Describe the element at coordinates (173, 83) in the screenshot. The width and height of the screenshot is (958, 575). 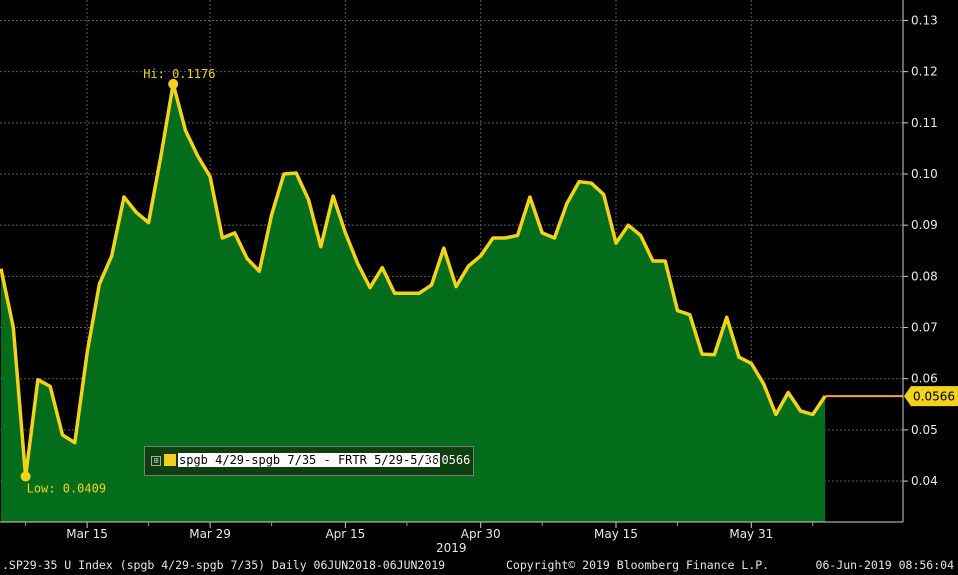
I see `high-marker` at that location.